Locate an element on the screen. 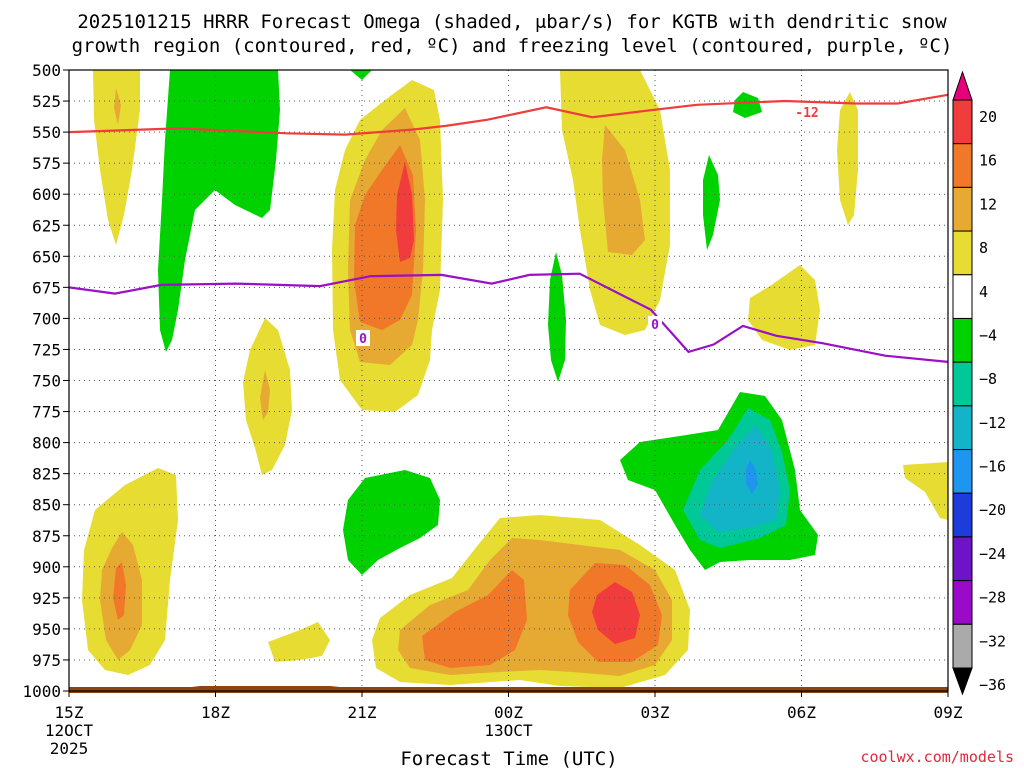 The image size is (1024, 768). colorbar-label: −8 is located at coordinates (988, 379).